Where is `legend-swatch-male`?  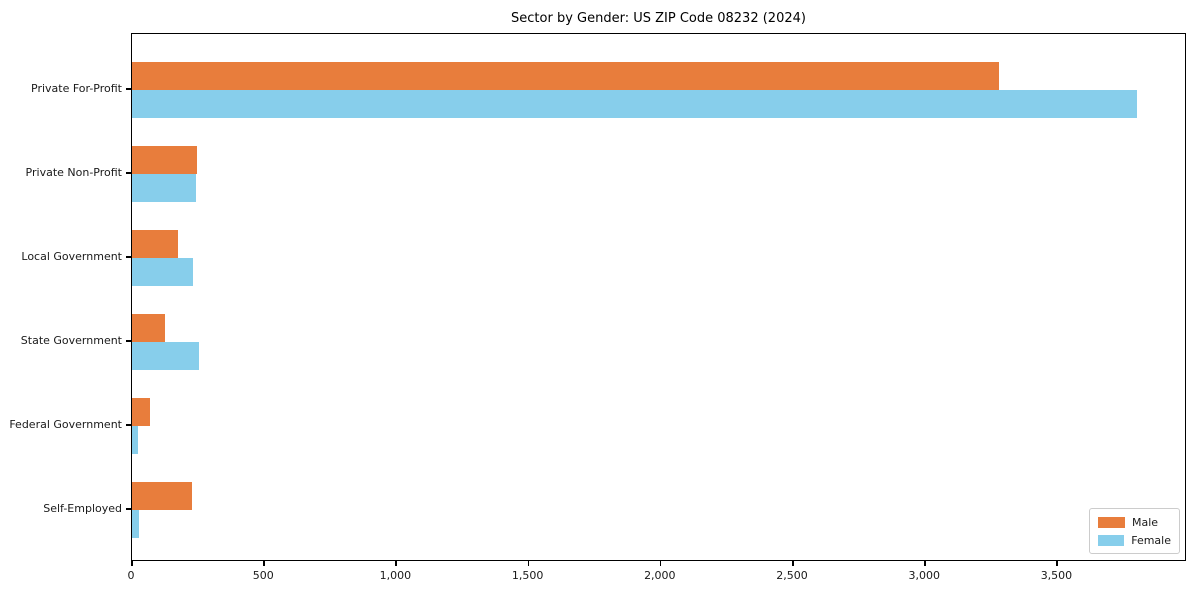 legend-swatch-male is located at coordinates (1111, 522).